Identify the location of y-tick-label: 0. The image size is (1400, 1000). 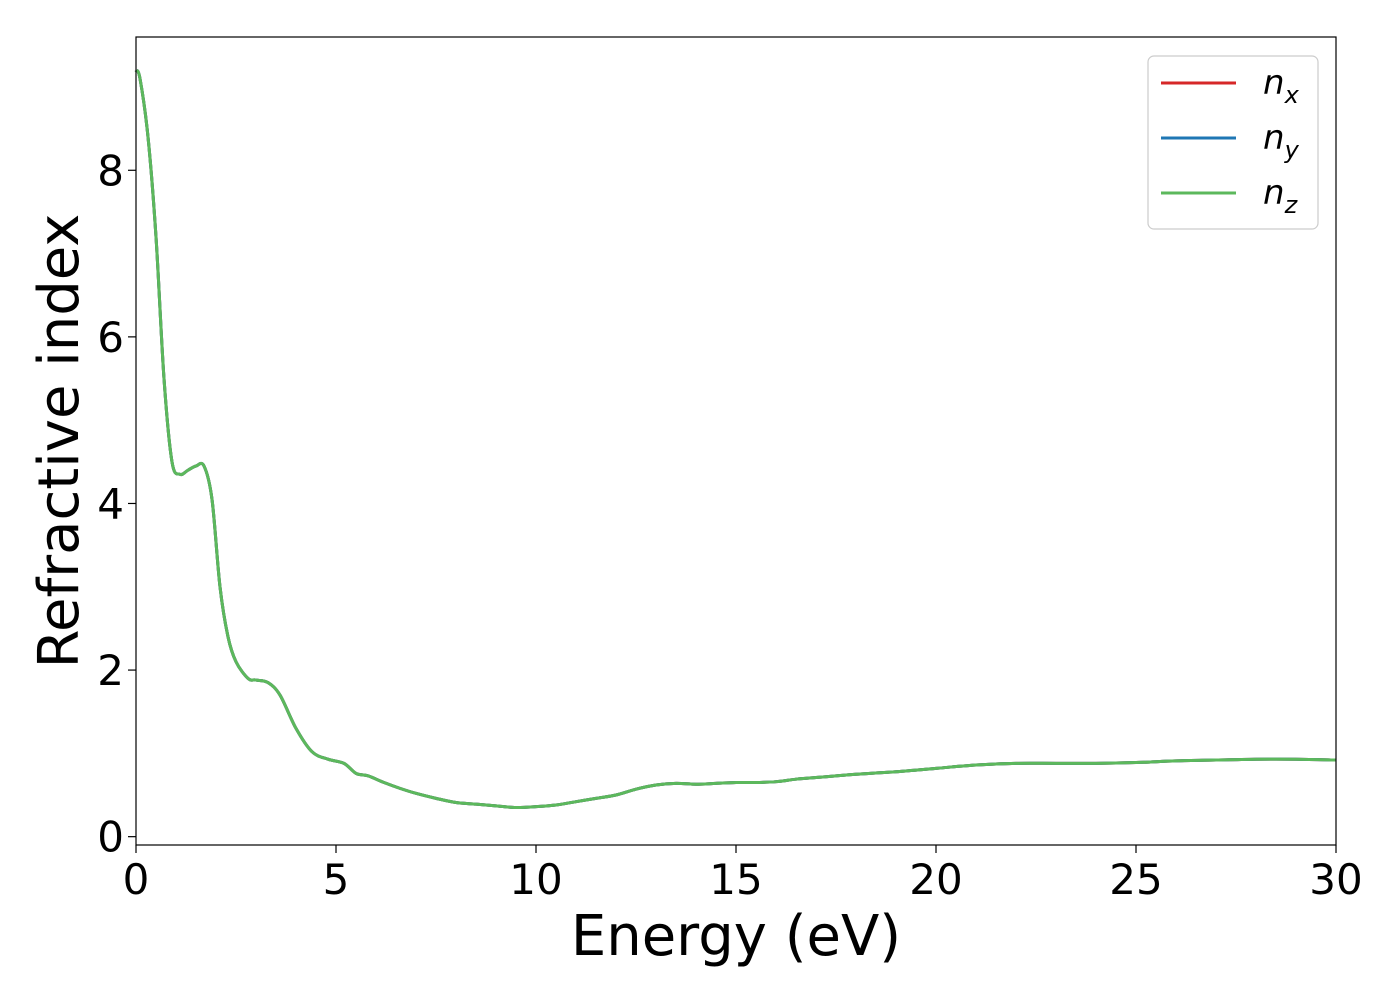
(110, 837).